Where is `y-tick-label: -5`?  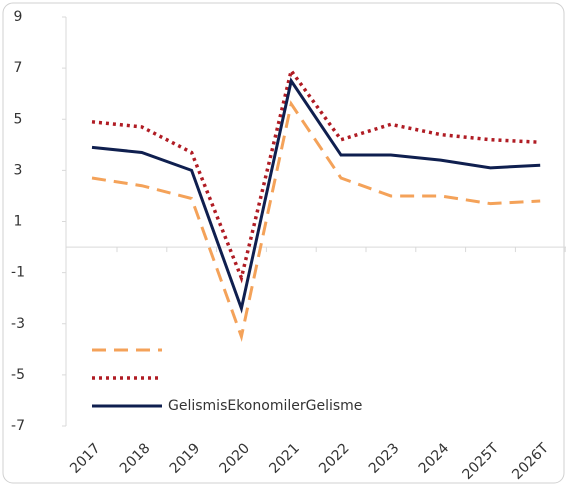
y-tick-label: -5 is located at coordinates (18, 375).